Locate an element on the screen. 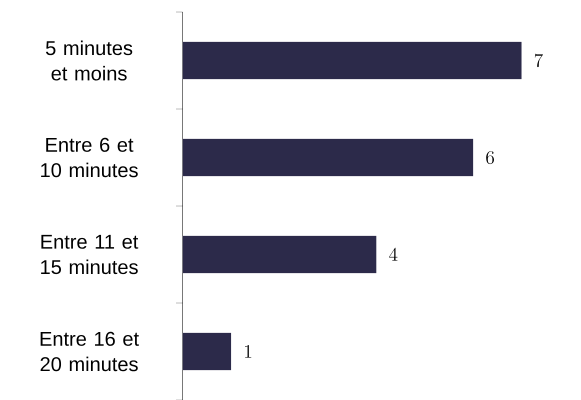 Image resolution: width=581 pixels, height=400 pixels. data-label: 1 is located at coordinates (248, 351).